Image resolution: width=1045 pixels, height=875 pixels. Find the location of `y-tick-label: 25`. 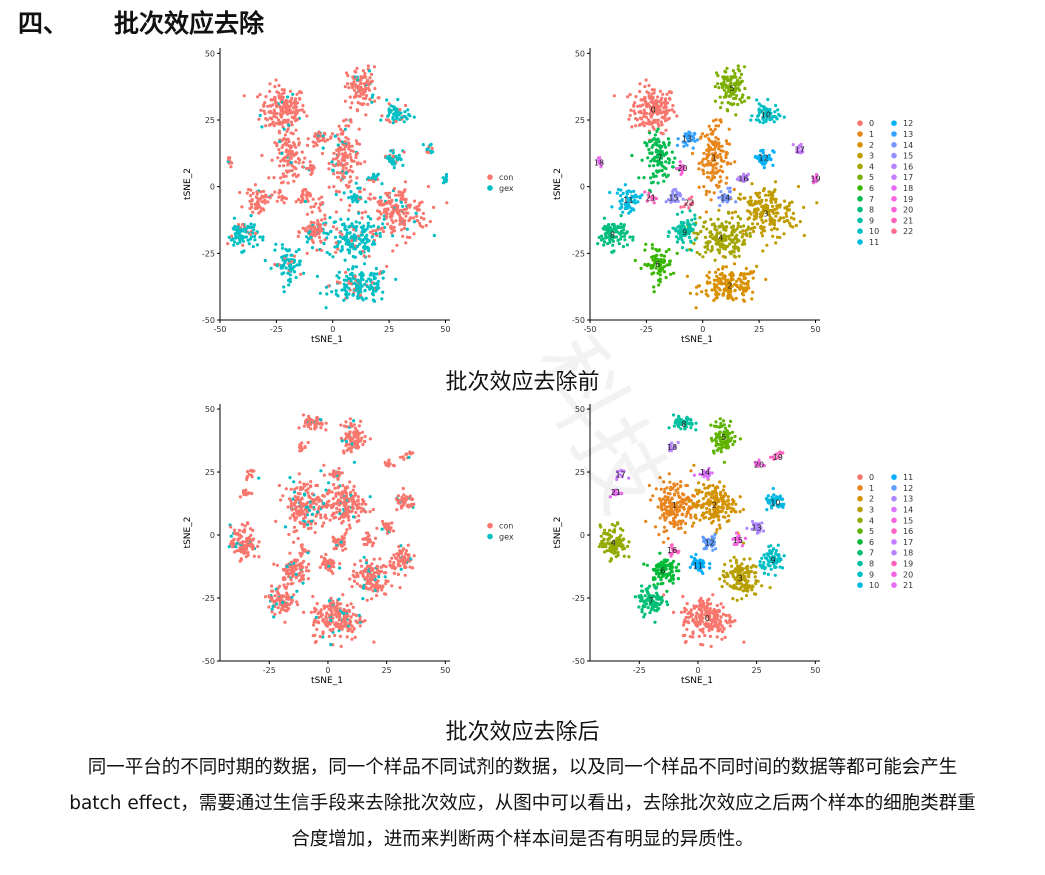

y-tick-label: 25 is located at coordinates (580, 120).